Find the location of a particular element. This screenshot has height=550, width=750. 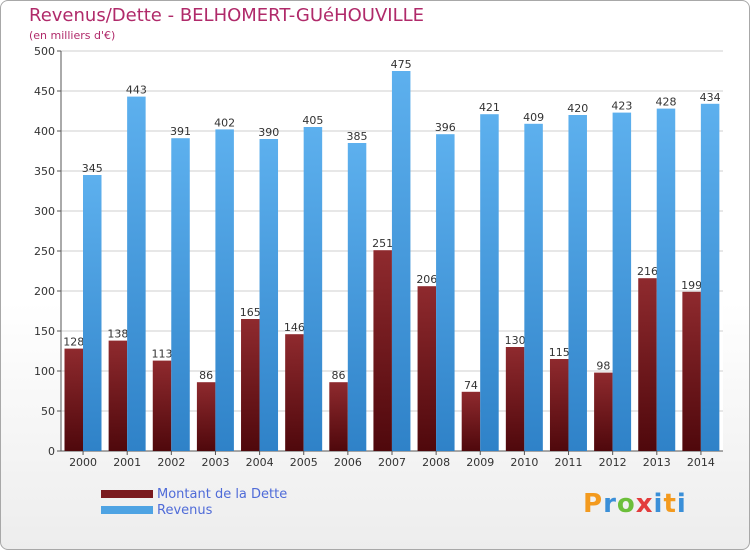

x-tick-label: 2001 is located at coordinates (127, 462).